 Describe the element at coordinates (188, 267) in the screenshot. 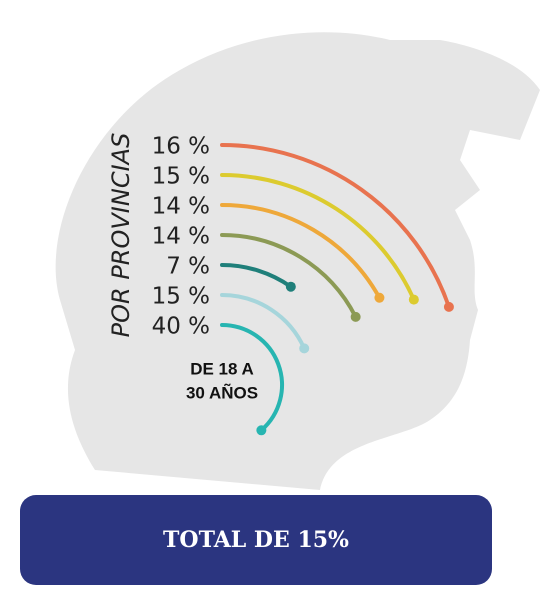

I see `value-label: 7 %` at that location.